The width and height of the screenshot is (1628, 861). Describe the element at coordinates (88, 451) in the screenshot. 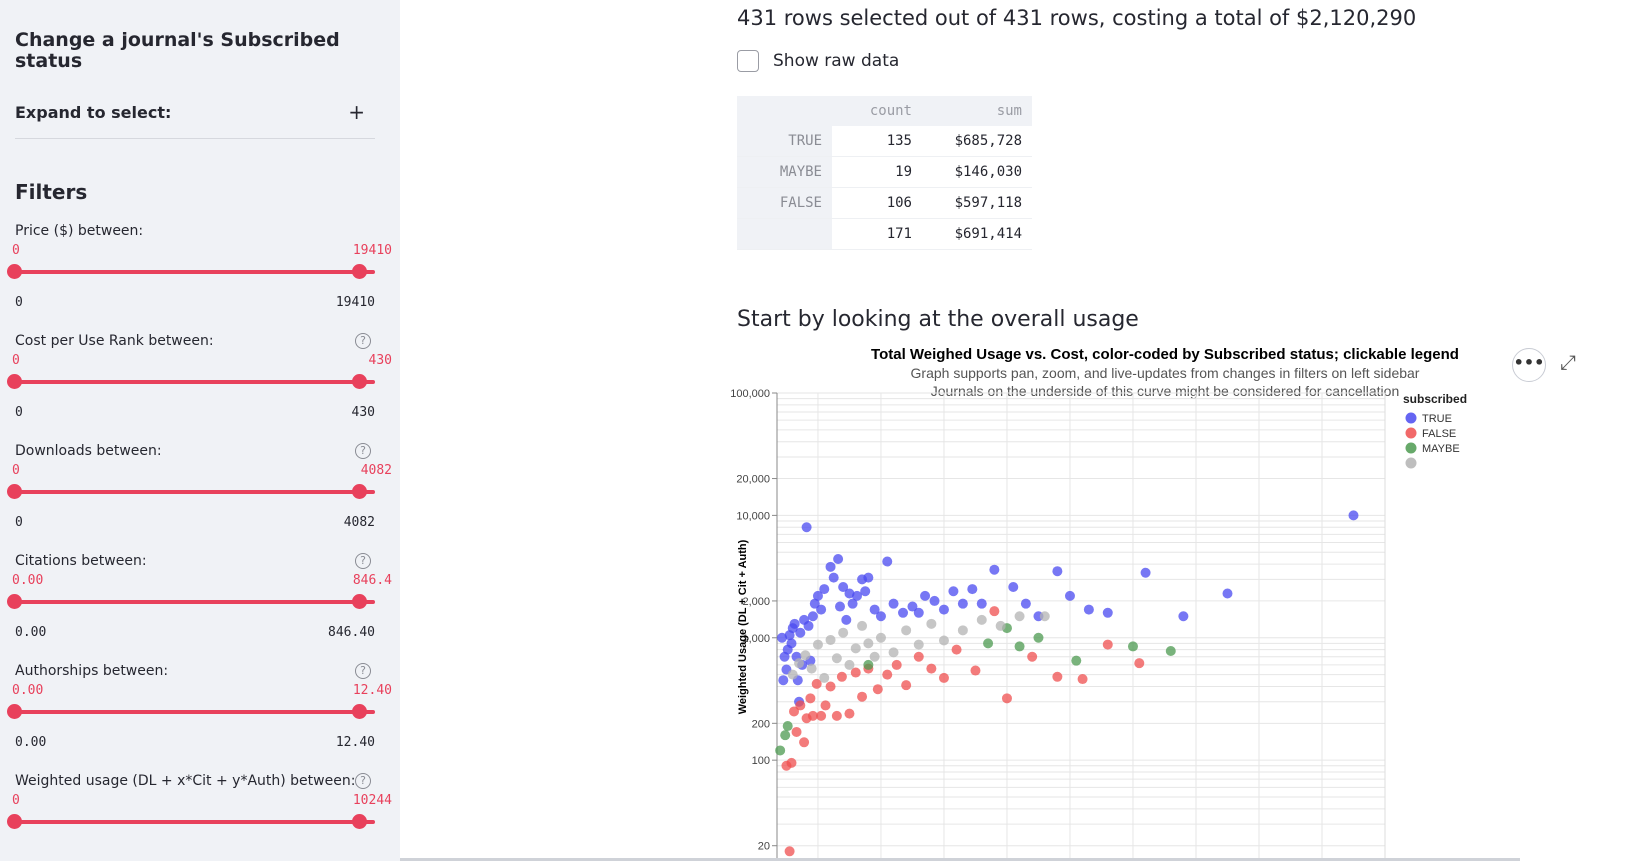

I see `slider-label: Downloads between:` at that location.